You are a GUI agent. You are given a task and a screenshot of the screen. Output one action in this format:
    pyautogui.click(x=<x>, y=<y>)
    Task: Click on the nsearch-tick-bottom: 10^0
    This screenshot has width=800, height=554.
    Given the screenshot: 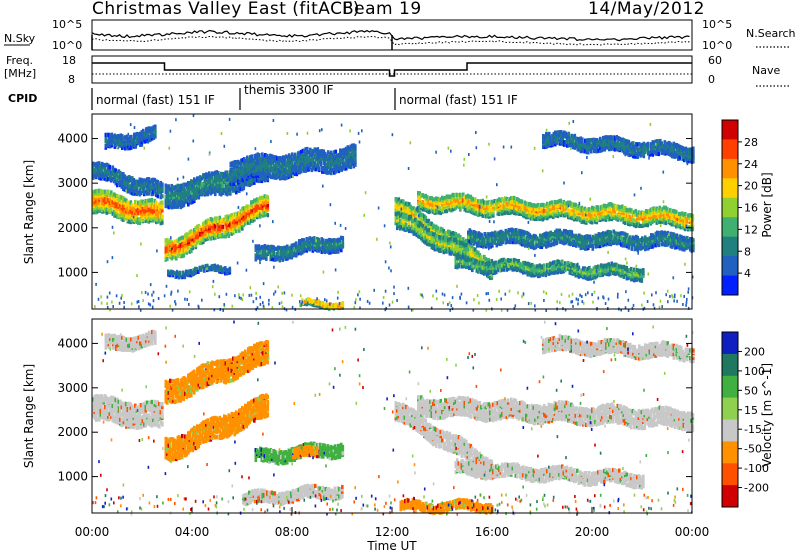 What is the action you would take?
    pyautogui.click(x=717, y=45)
    